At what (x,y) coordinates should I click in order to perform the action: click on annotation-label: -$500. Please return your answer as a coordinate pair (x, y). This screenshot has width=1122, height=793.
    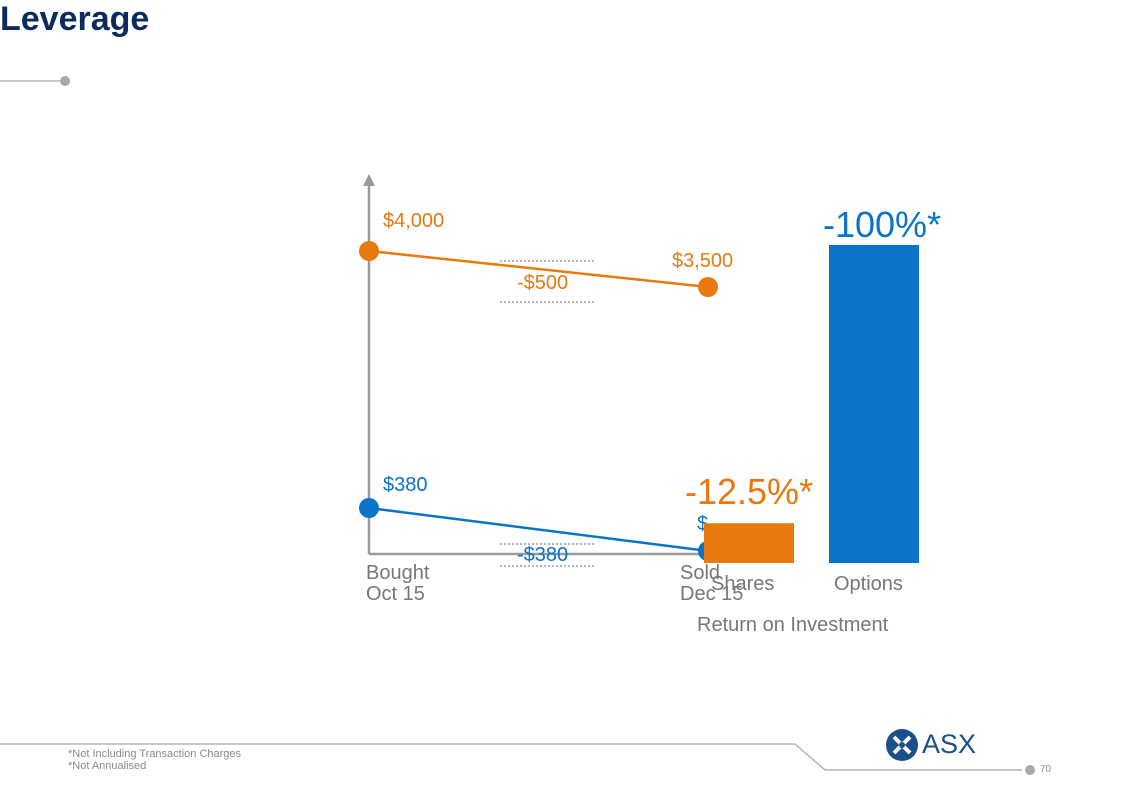
    Looking at the image, I should click on (543, 283).